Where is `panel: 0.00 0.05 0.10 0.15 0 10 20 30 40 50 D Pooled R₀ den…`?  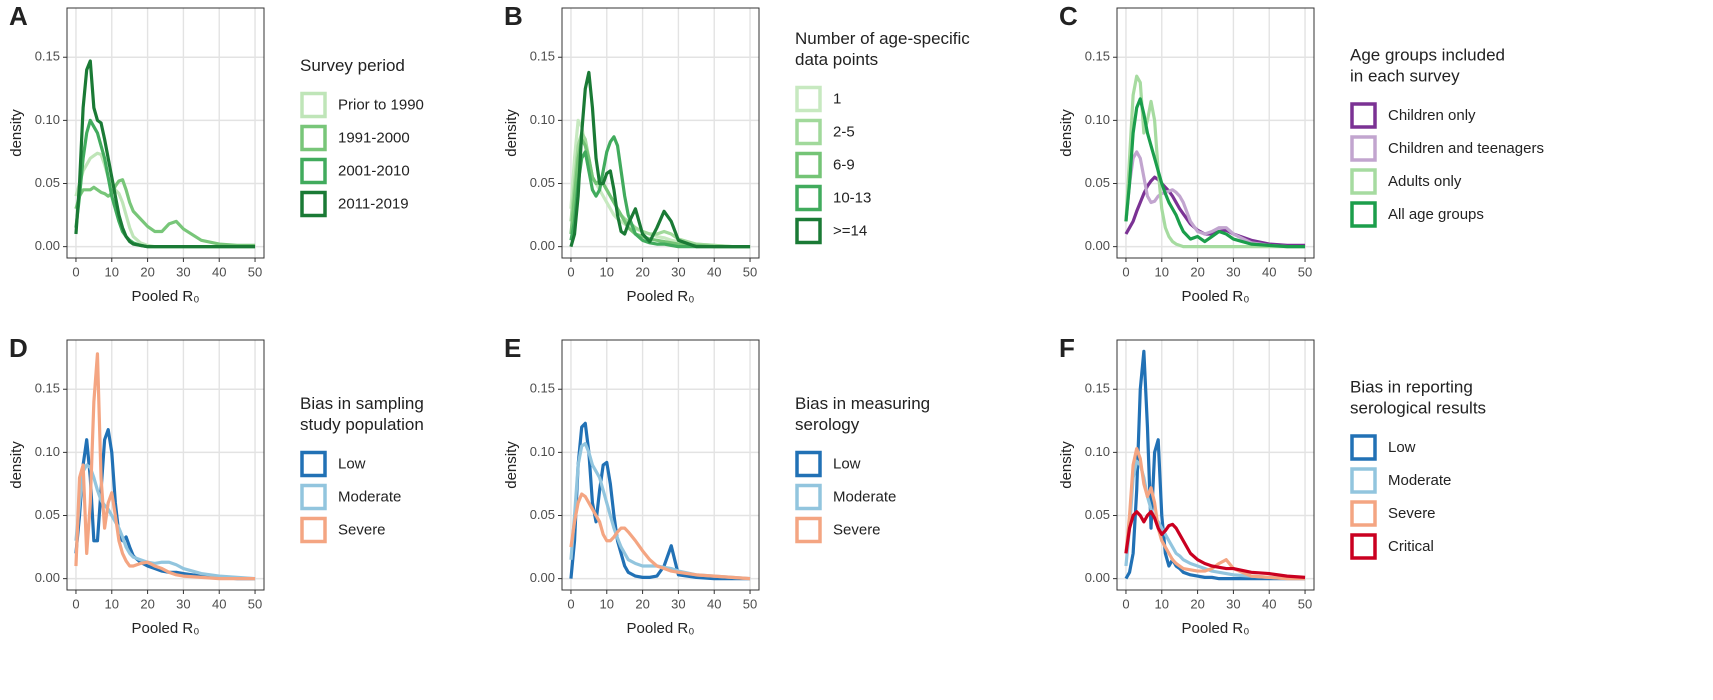
panel: 0.00 0.05 0.10 0.15 0 10 20 30 40 50 D Pooled R₀ den… is located at coordinates (216, 485).